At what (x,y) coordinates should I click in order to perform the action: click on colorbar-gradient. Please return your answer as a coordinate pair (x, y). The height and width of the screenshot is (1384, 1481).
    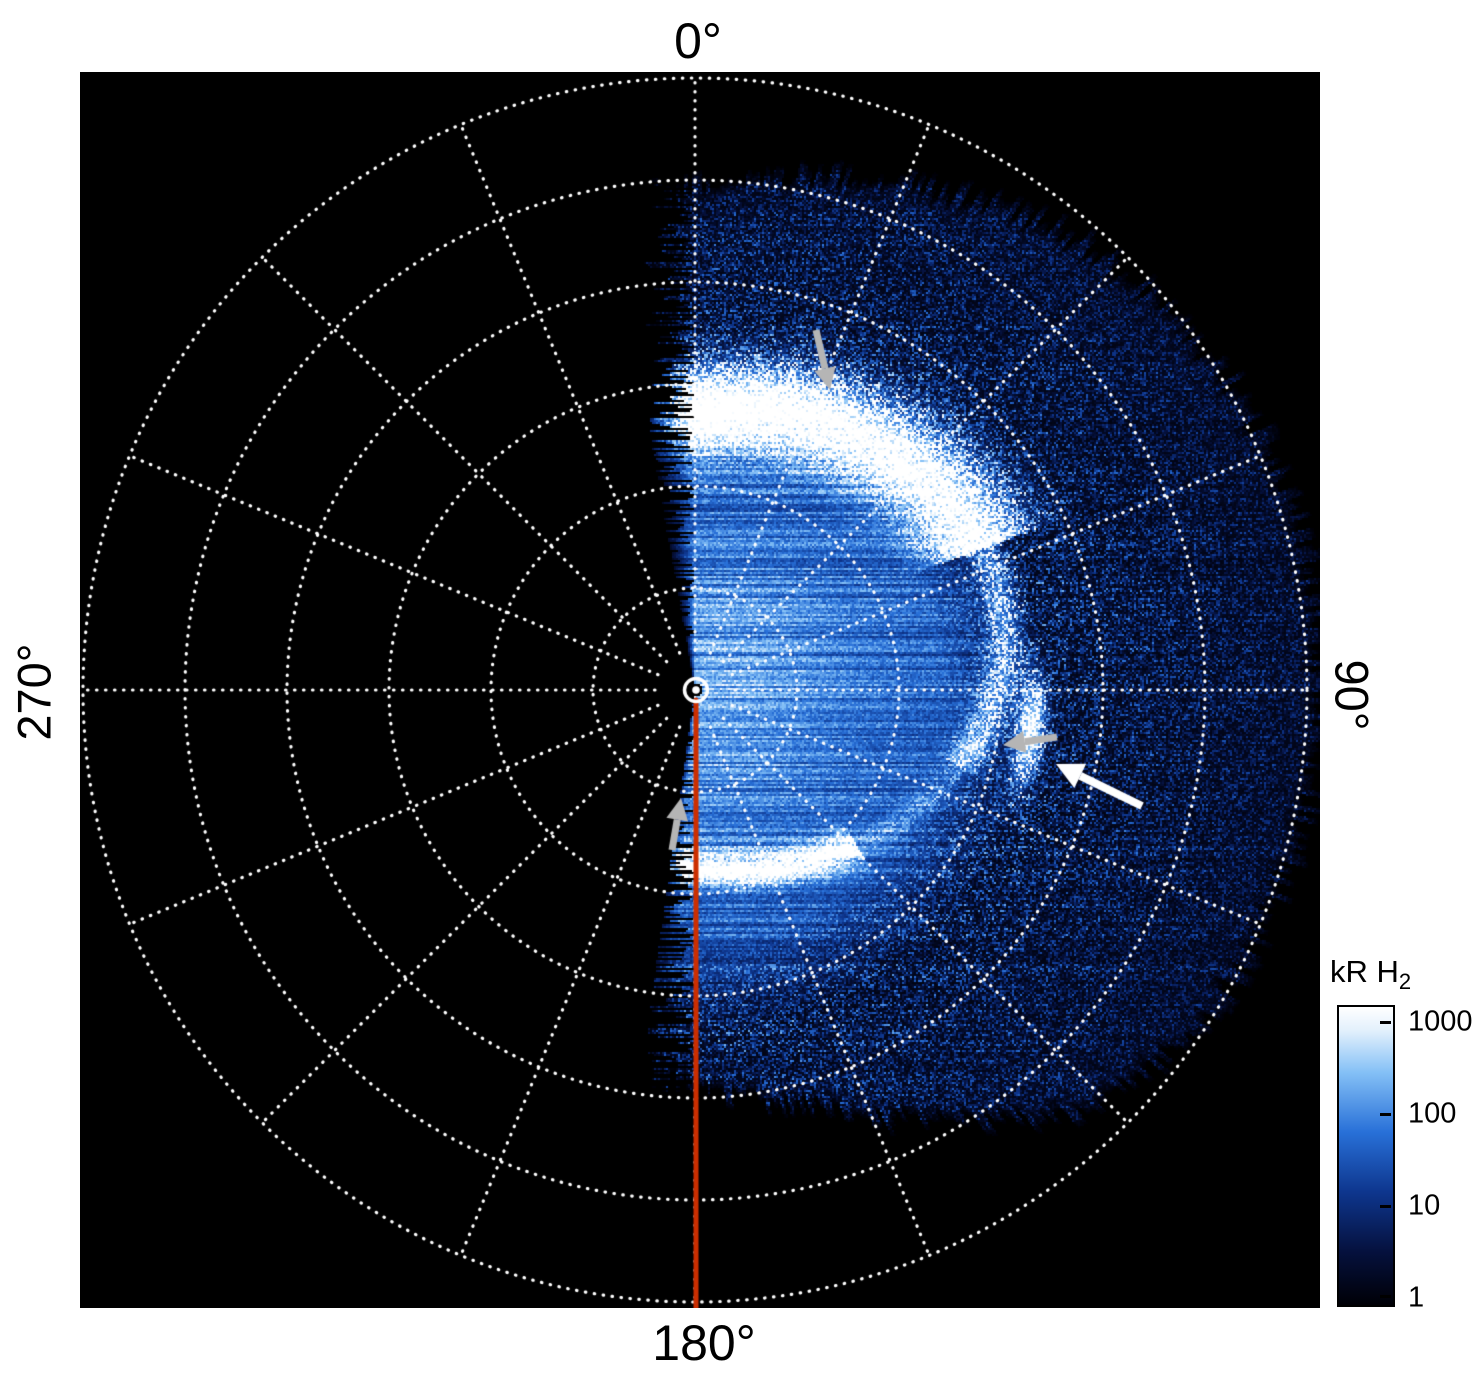
    Looking at the image, I should click on (1366, 1156).